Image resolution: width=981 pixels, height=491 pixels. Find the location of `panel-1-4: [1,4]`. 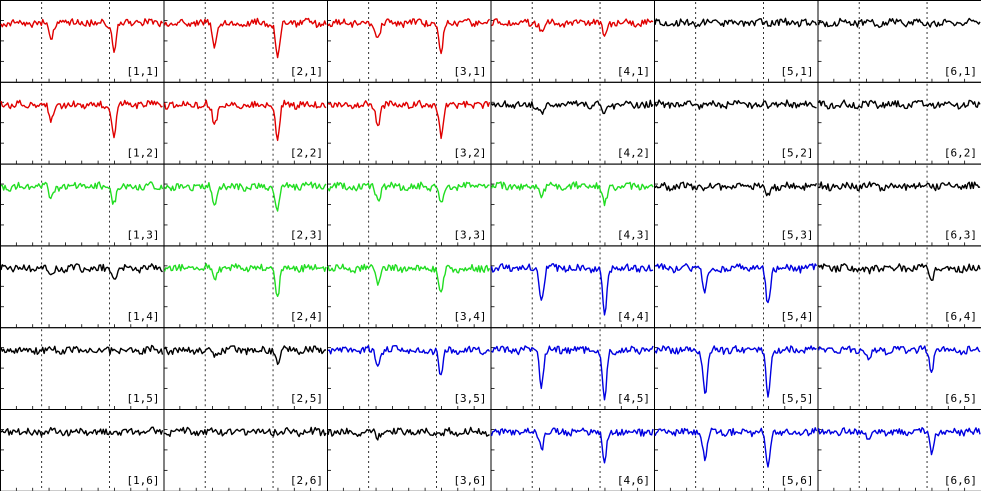

panel-1-4: [1,4] is located at coordinates (82, 287).